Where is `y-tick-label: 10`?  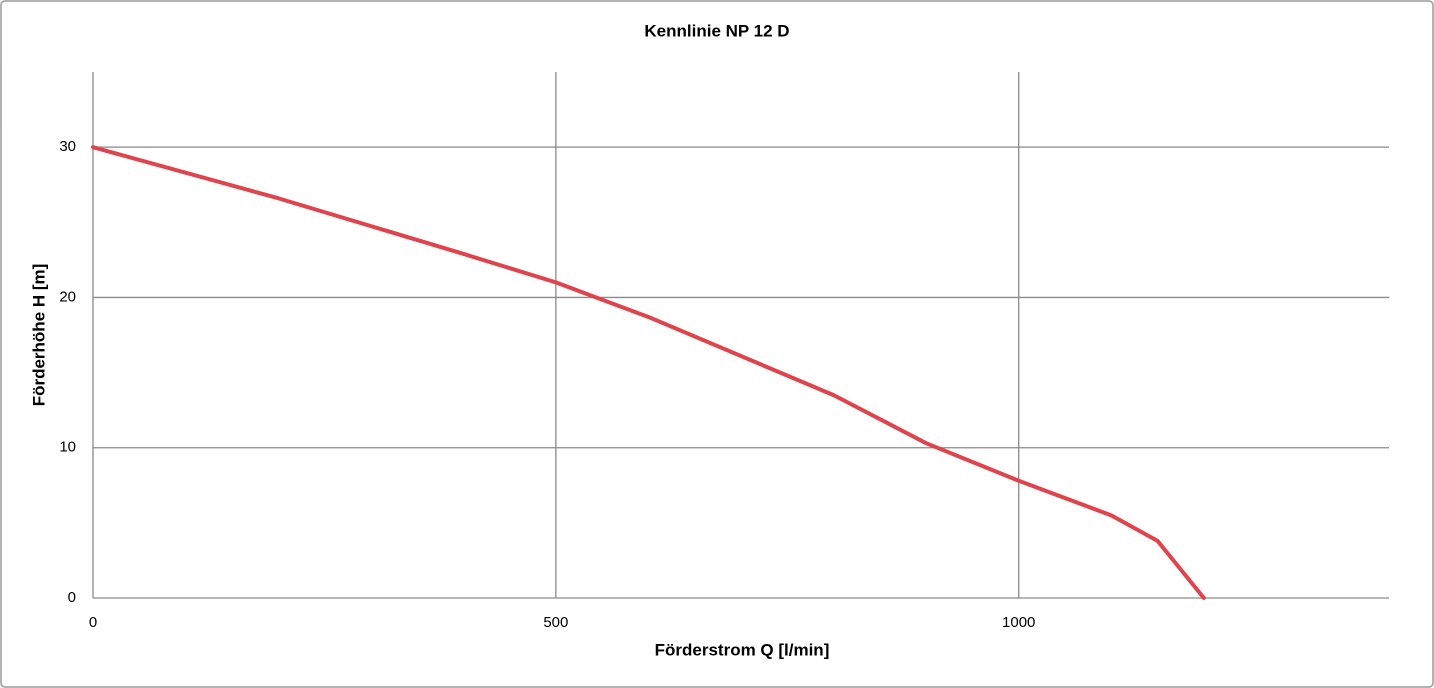 y-tick-label: 10 is located at coordinates (67, 447).